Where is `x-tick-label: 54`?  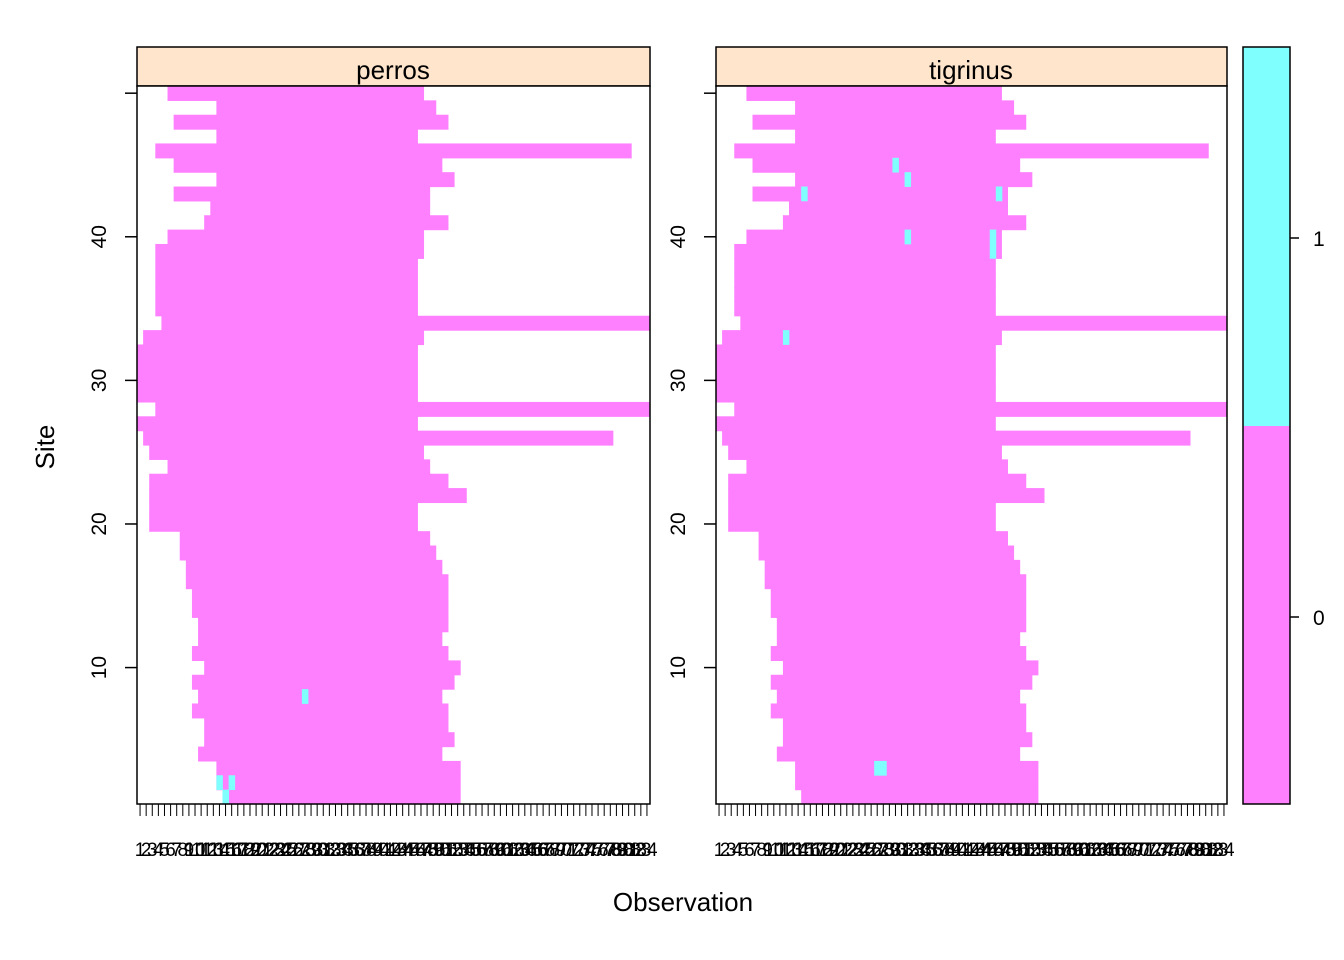 x-tick-label: 54 is located at coordinates (1042, 850).